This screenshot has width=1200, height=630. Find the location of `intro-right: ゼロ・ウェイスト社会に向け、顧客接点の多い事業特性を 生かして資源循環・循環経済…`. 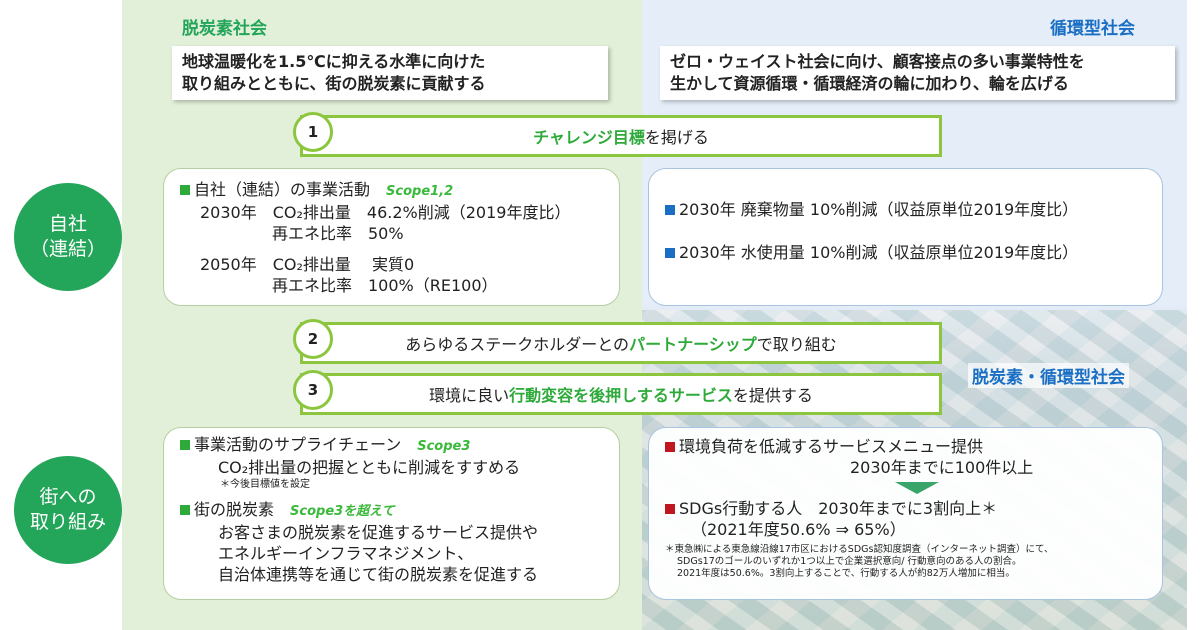

intro-right: ゼロ・ウェイスト社会に向け、顧客接点の多い事業特性を 生かして資源循環・循環経済… is located at coordinates (917, 73).